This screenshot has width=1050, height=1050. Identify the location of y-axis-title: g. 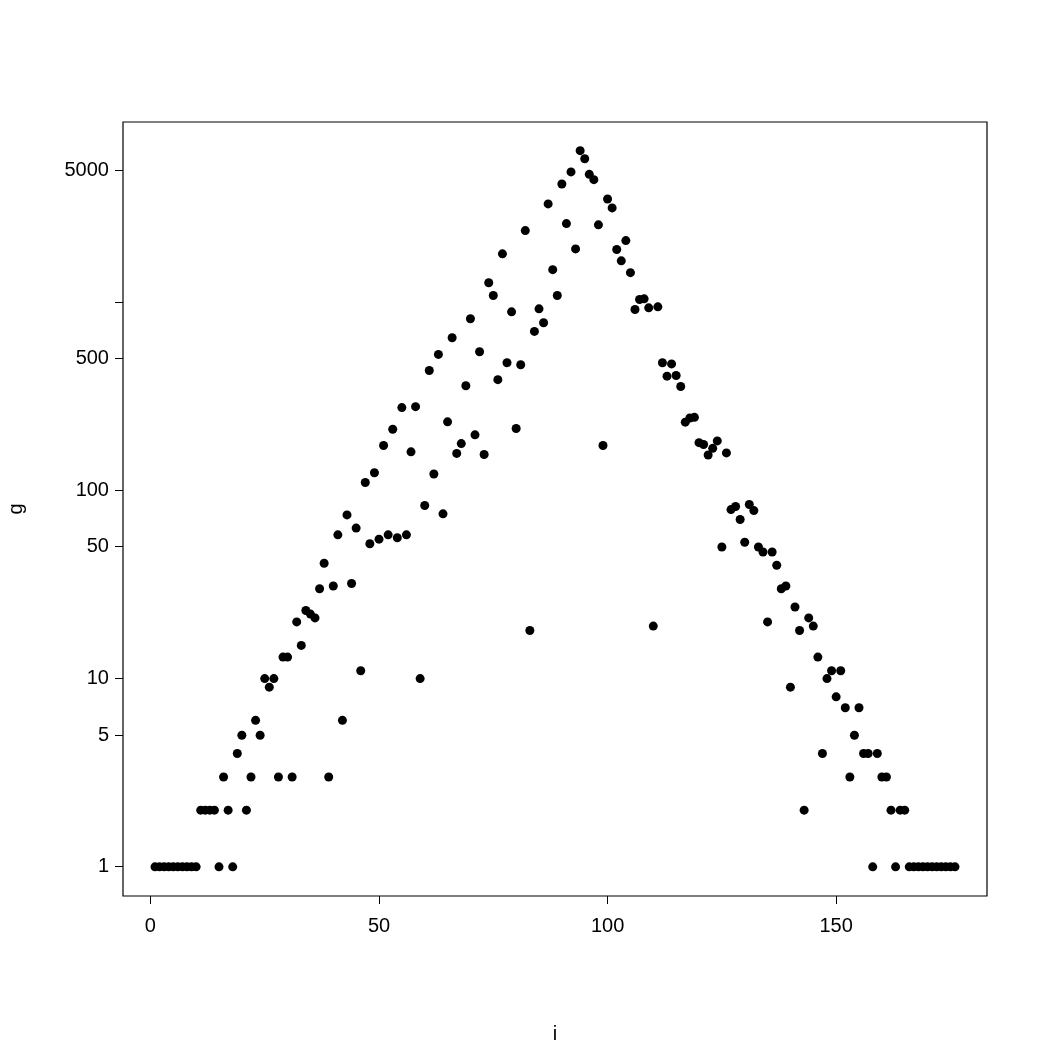
(14, 509).